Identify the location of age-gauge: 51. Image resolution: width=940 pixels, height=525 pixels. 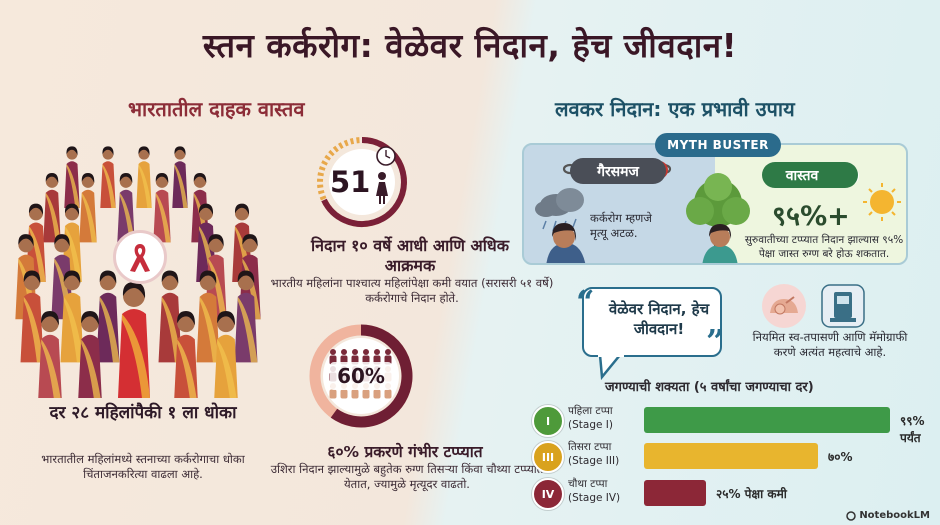
(362, 184).